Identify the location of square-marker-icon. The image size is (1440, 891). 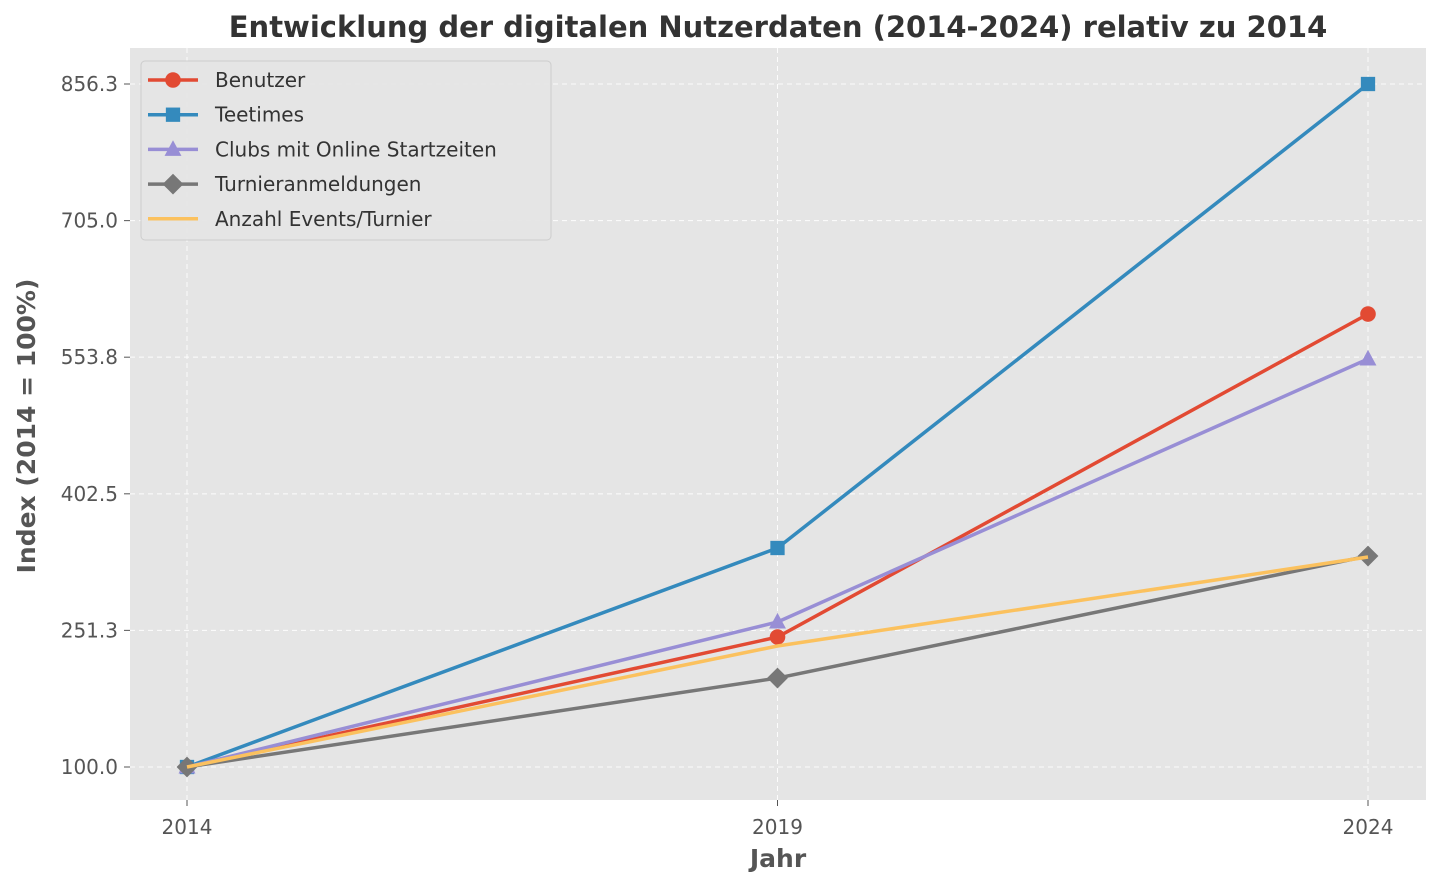
(173, 114).